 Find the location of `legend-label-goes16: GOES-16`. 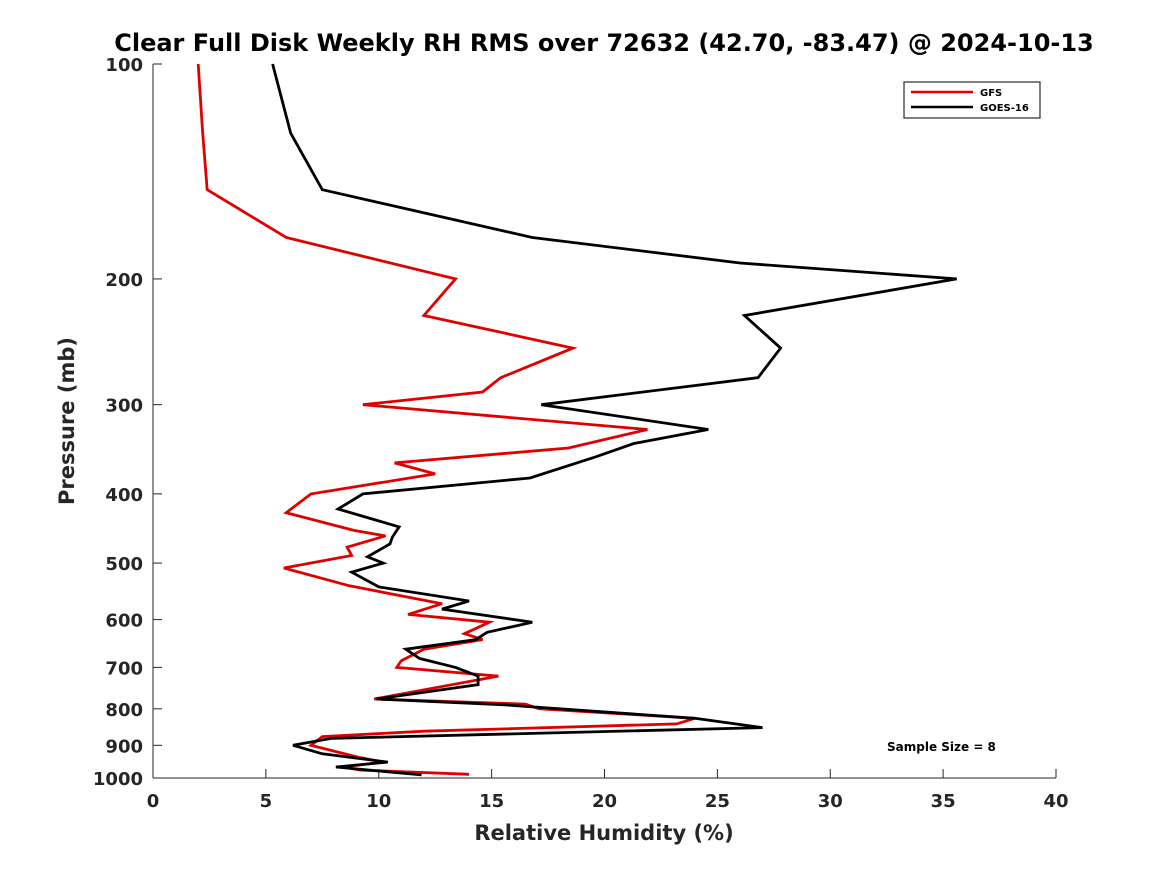

legend-label-goes16: GOES-16 is located at coordinates (1004, 108).